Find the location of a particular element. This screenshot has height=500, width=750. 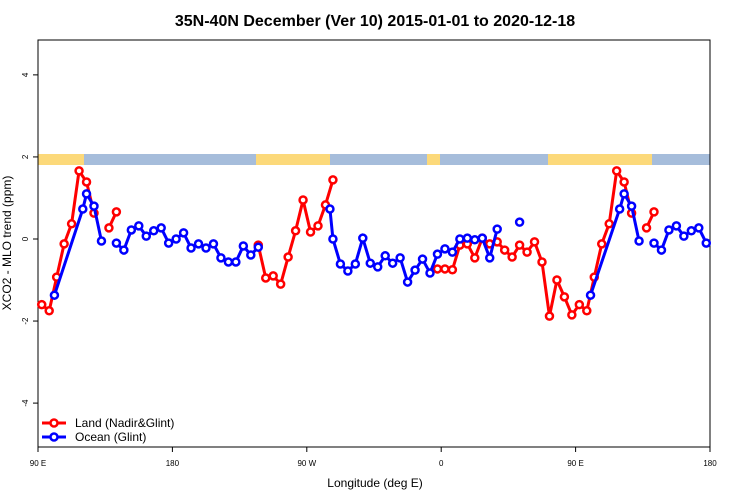

y-tick-label: 2 is located at coordinates (25, 156).